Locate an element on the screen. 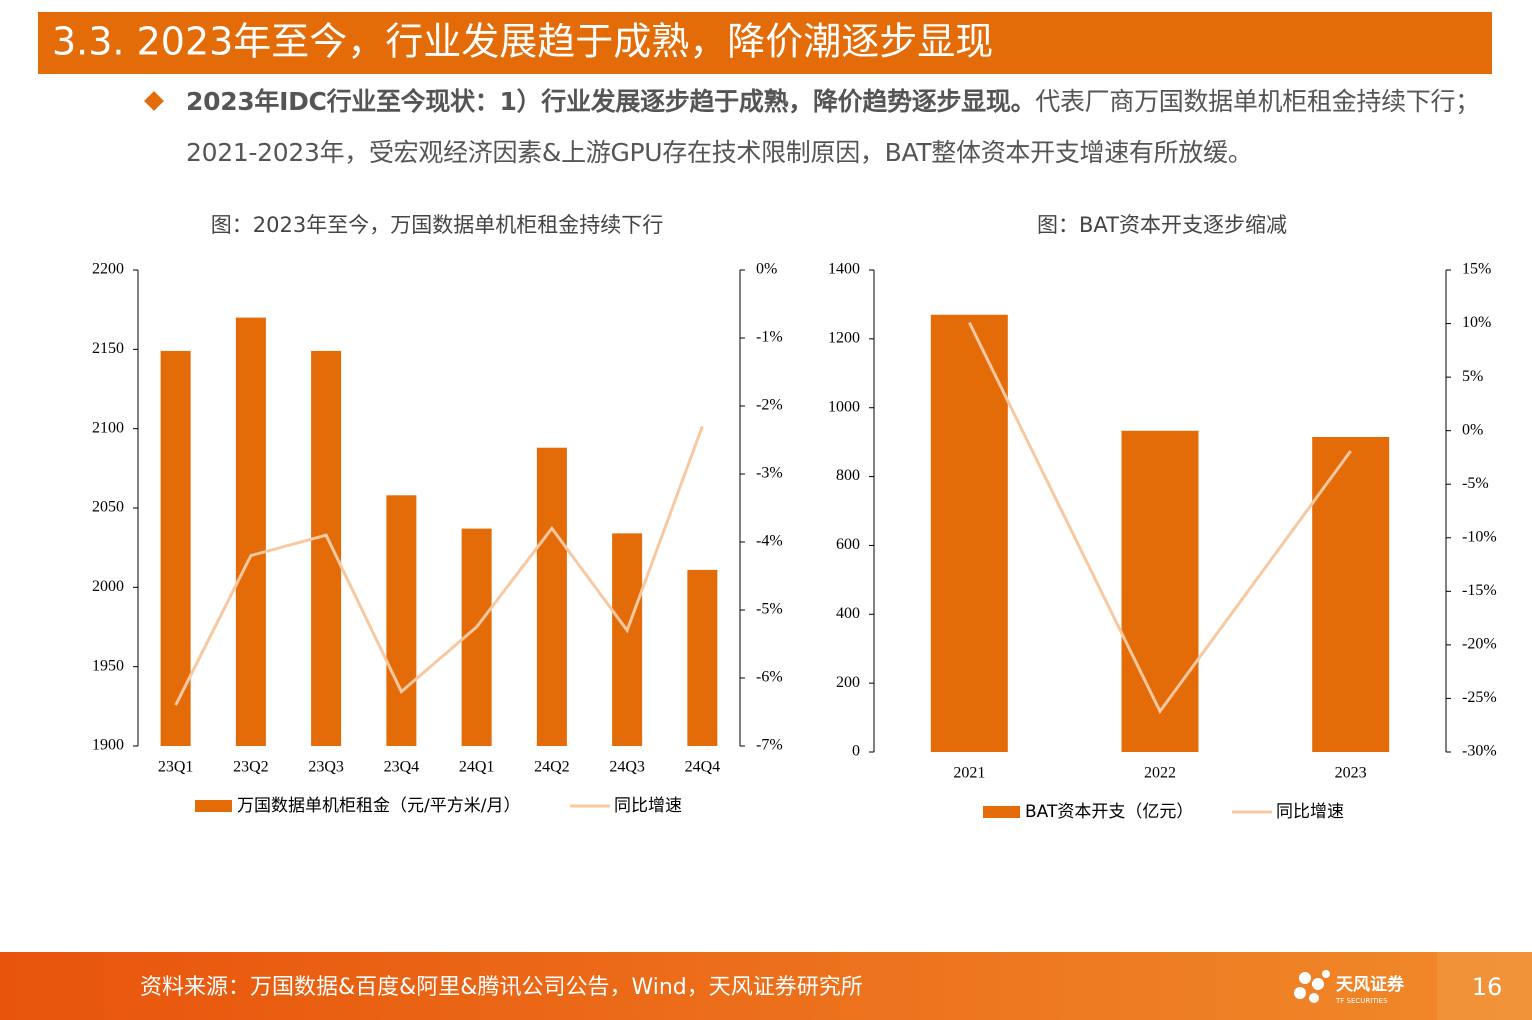 The image size is (1532, 1020). x-tick-label: 23Q1 is located at coordinates (176, 767).